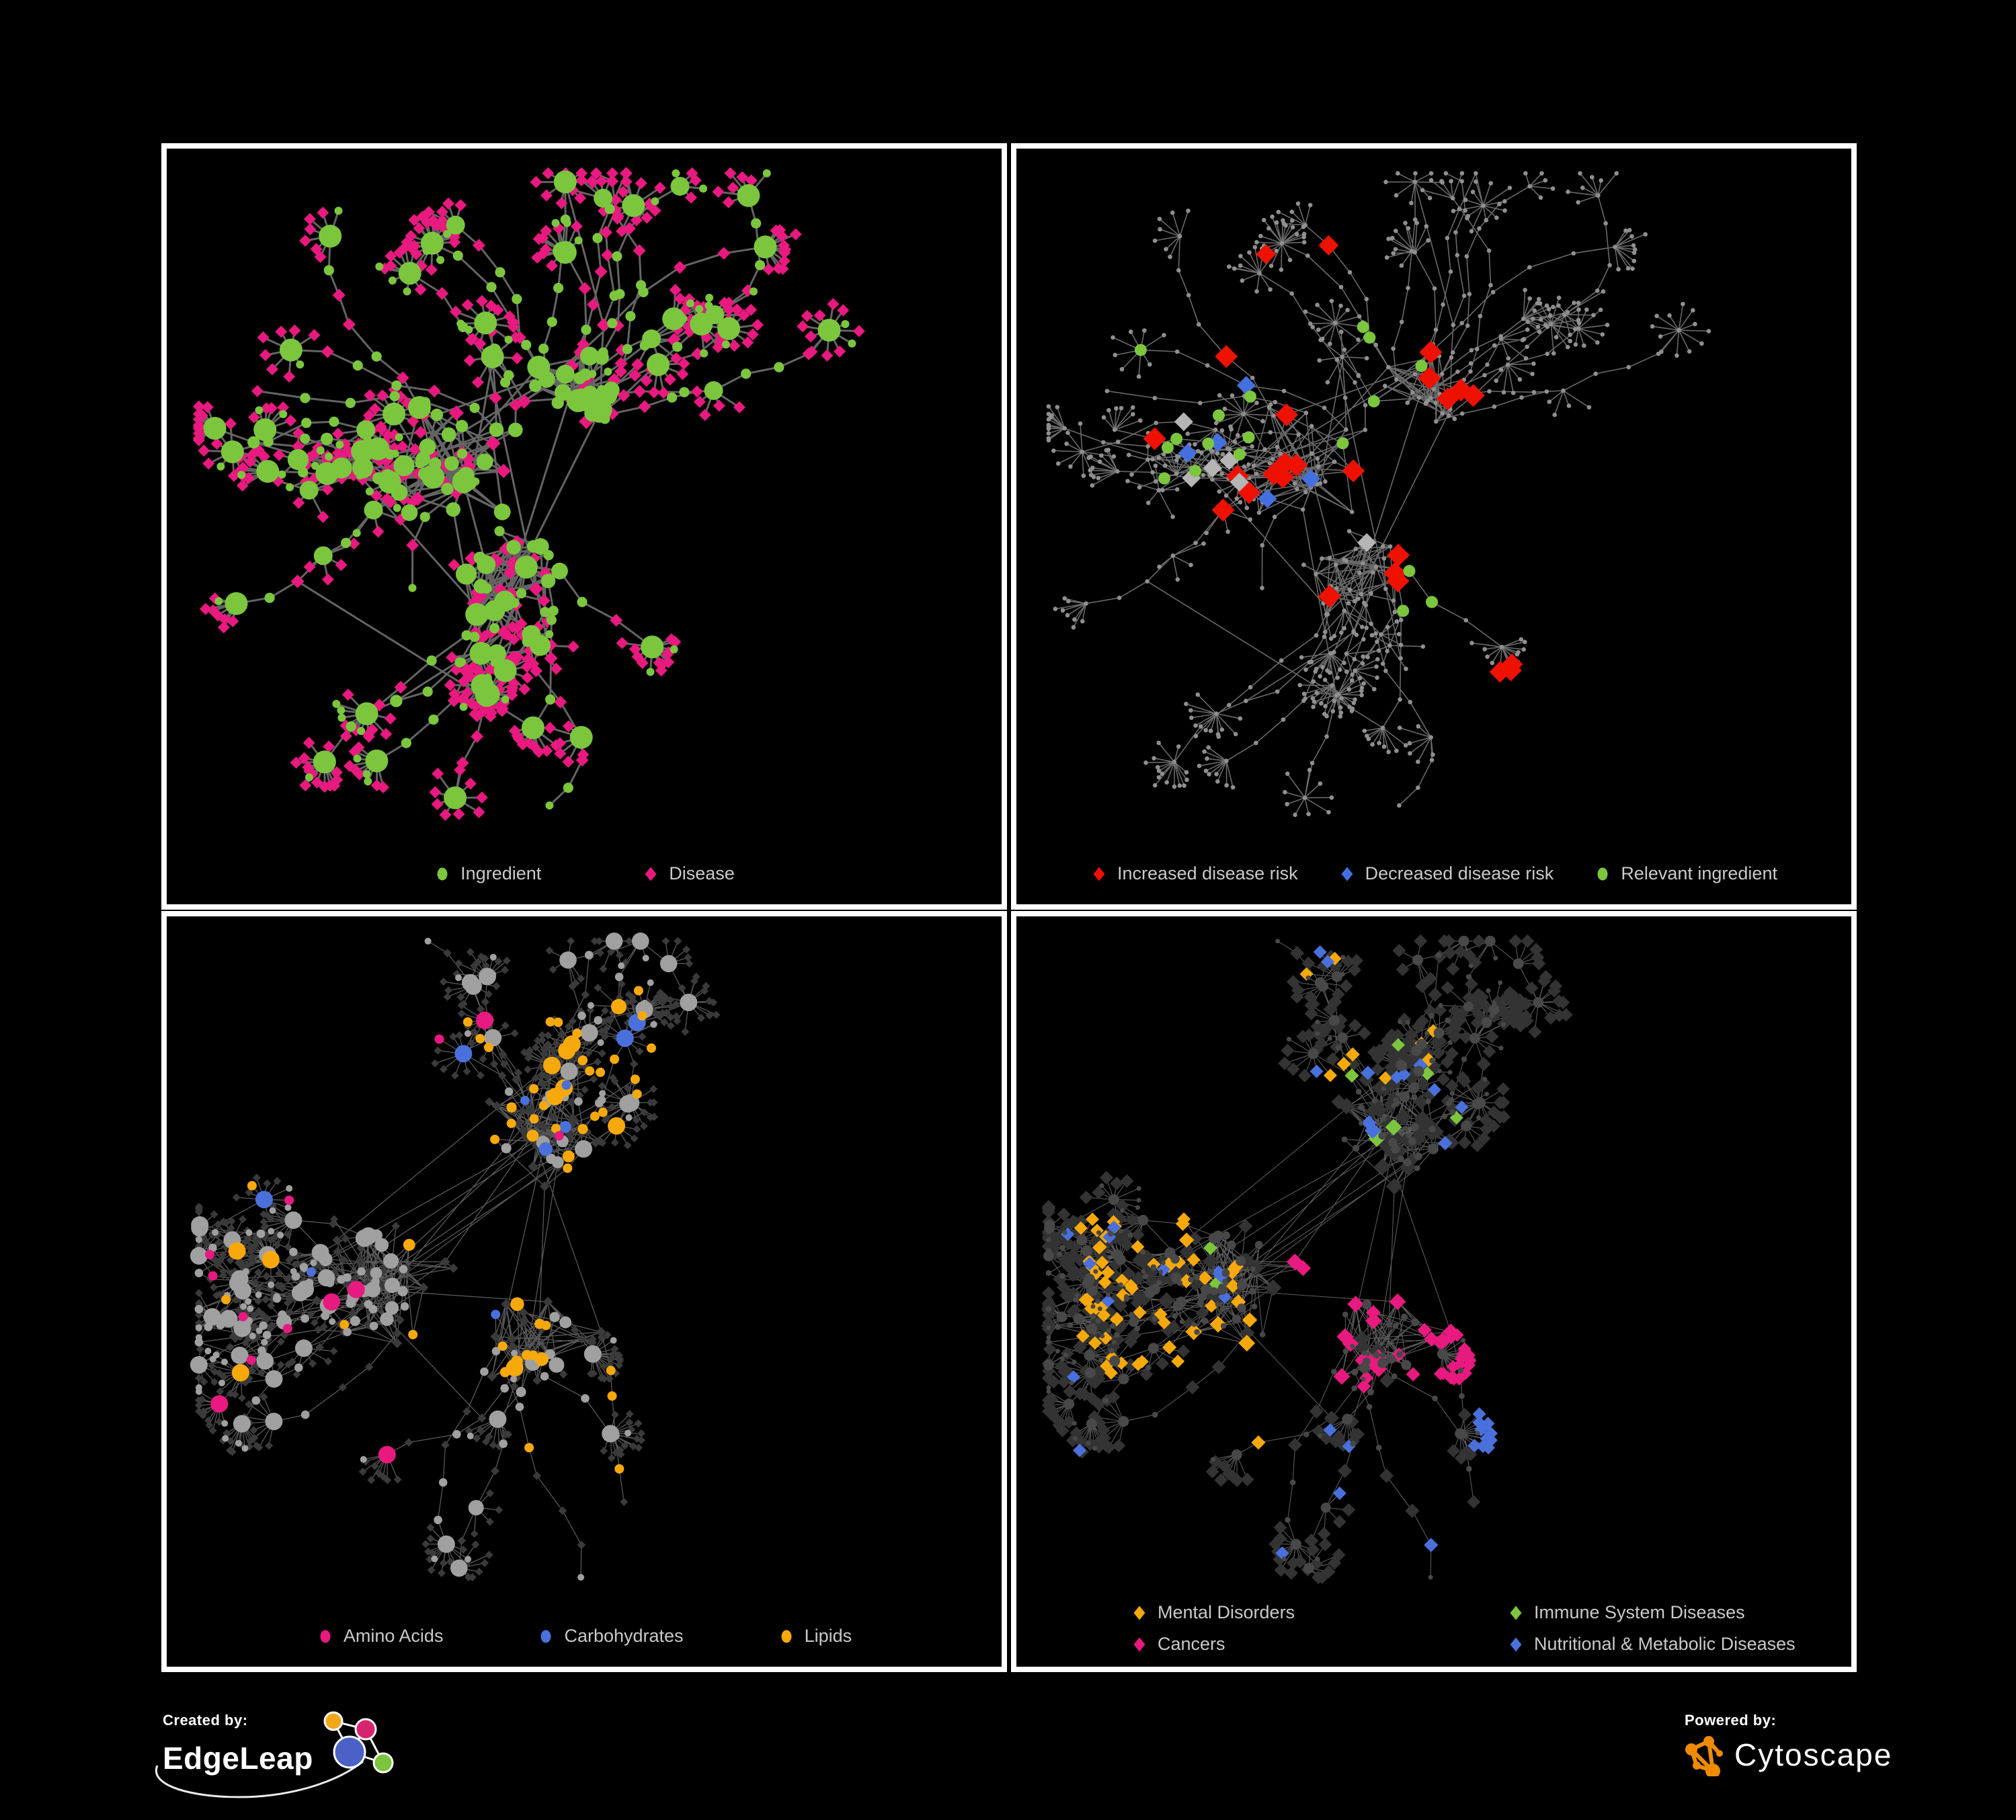 The width and height of the screenshot is (2016, 1820). What do you see at coordinates (528, 494) in the screenshot?
I see `network-graph-ingredient-disease` at bounding box center [528, 494].